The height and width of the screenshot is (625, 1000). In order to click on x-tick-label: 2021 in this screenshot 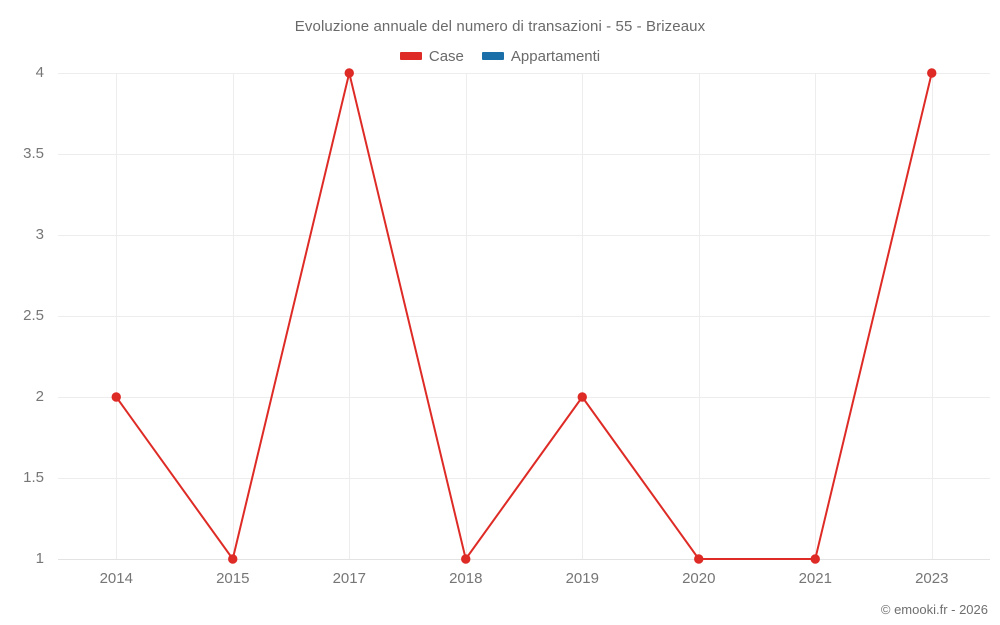, I will do `click(815, 578)`.